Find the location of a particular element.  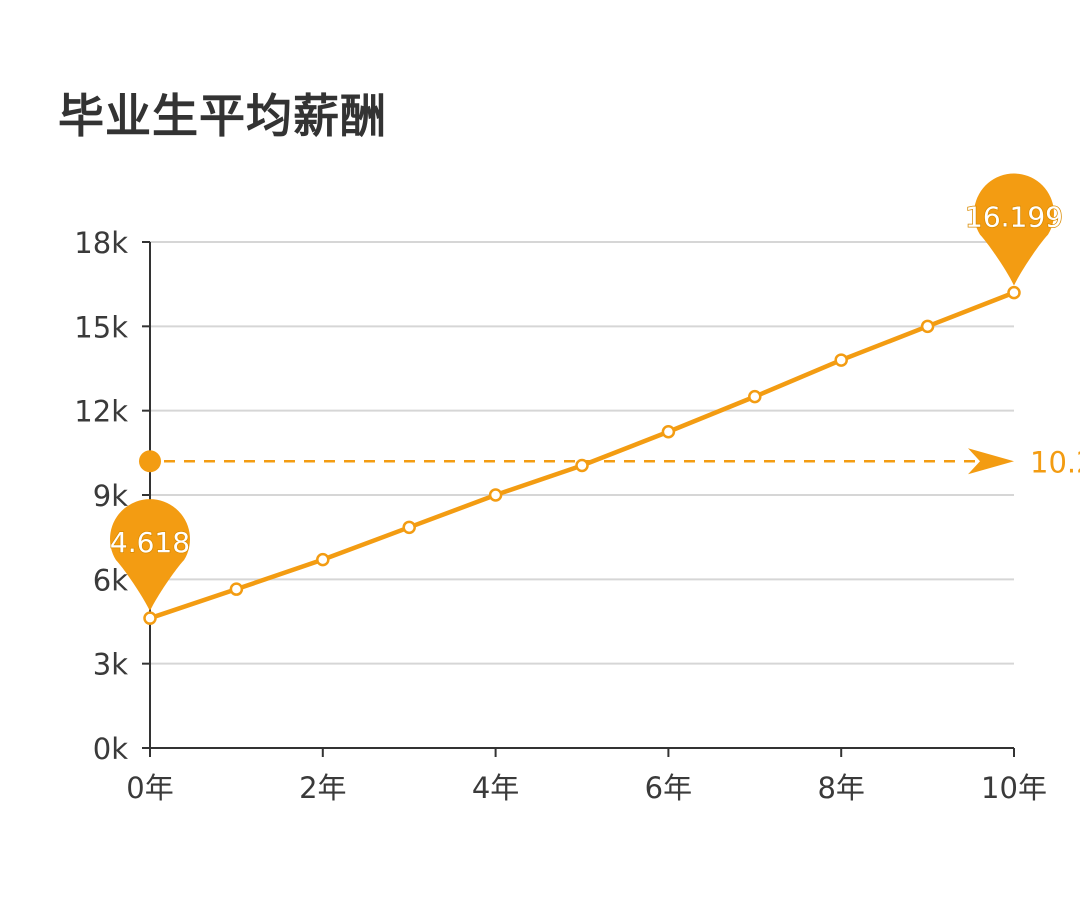

x-tick-label: 8年 is located at coordinates (840, 788).